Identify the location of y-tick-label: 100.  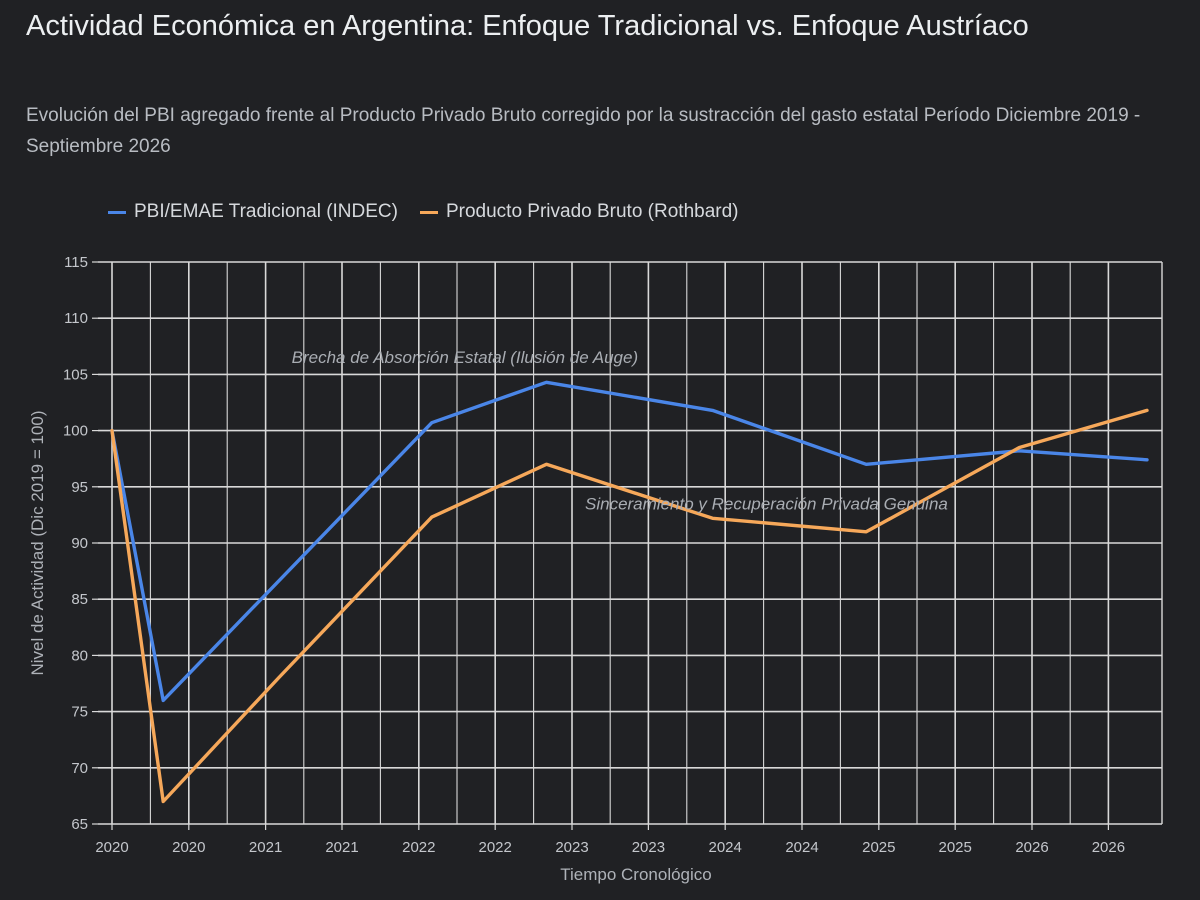
(75, 431).